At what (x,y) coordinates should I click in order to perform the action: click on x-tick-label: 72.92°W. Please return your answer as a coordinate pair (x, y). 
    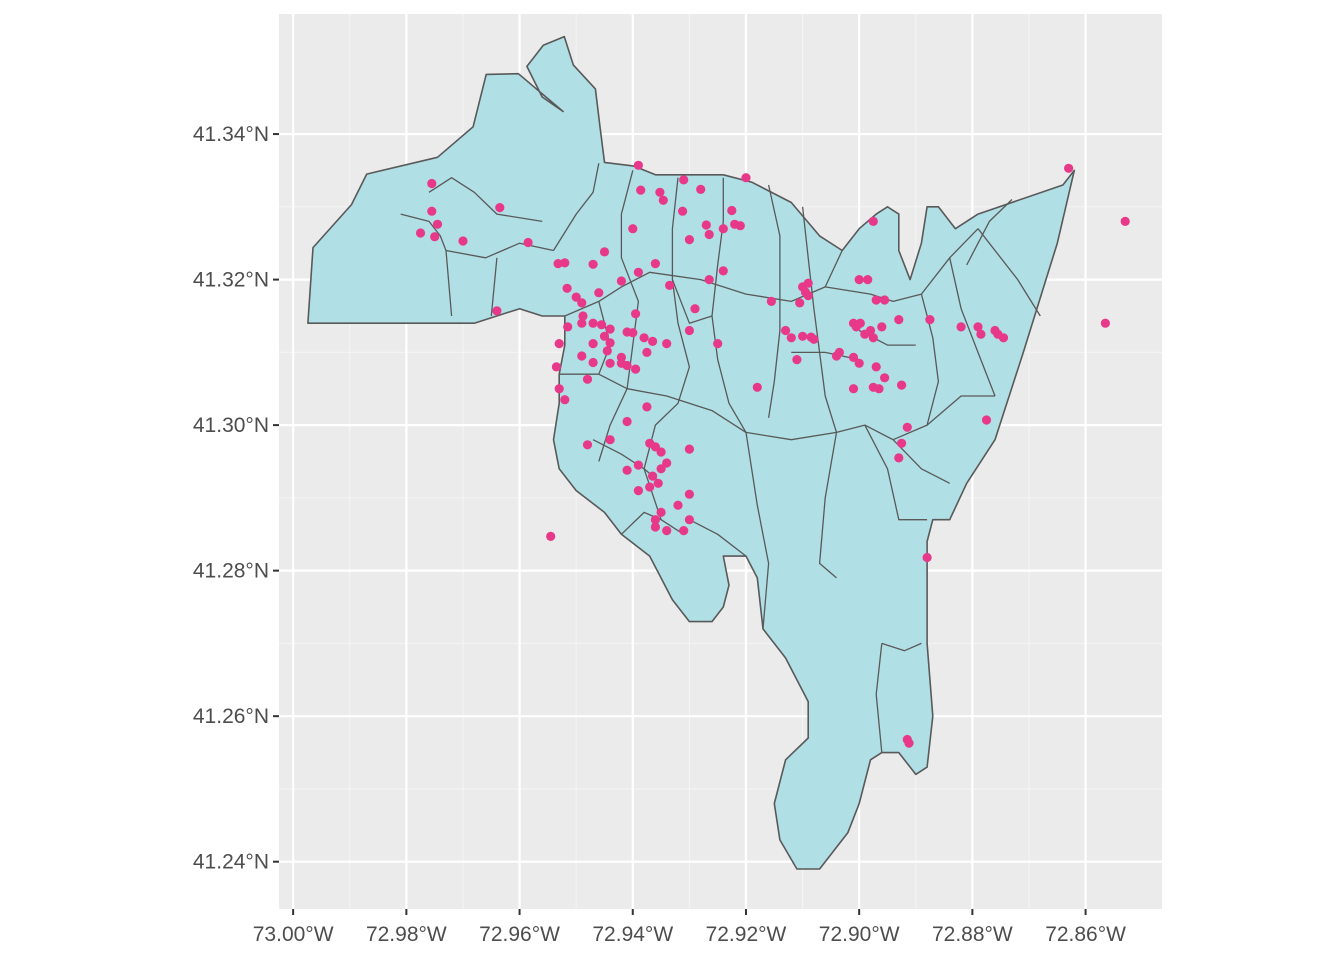
    Looking at the image, I should click on (746, 934).